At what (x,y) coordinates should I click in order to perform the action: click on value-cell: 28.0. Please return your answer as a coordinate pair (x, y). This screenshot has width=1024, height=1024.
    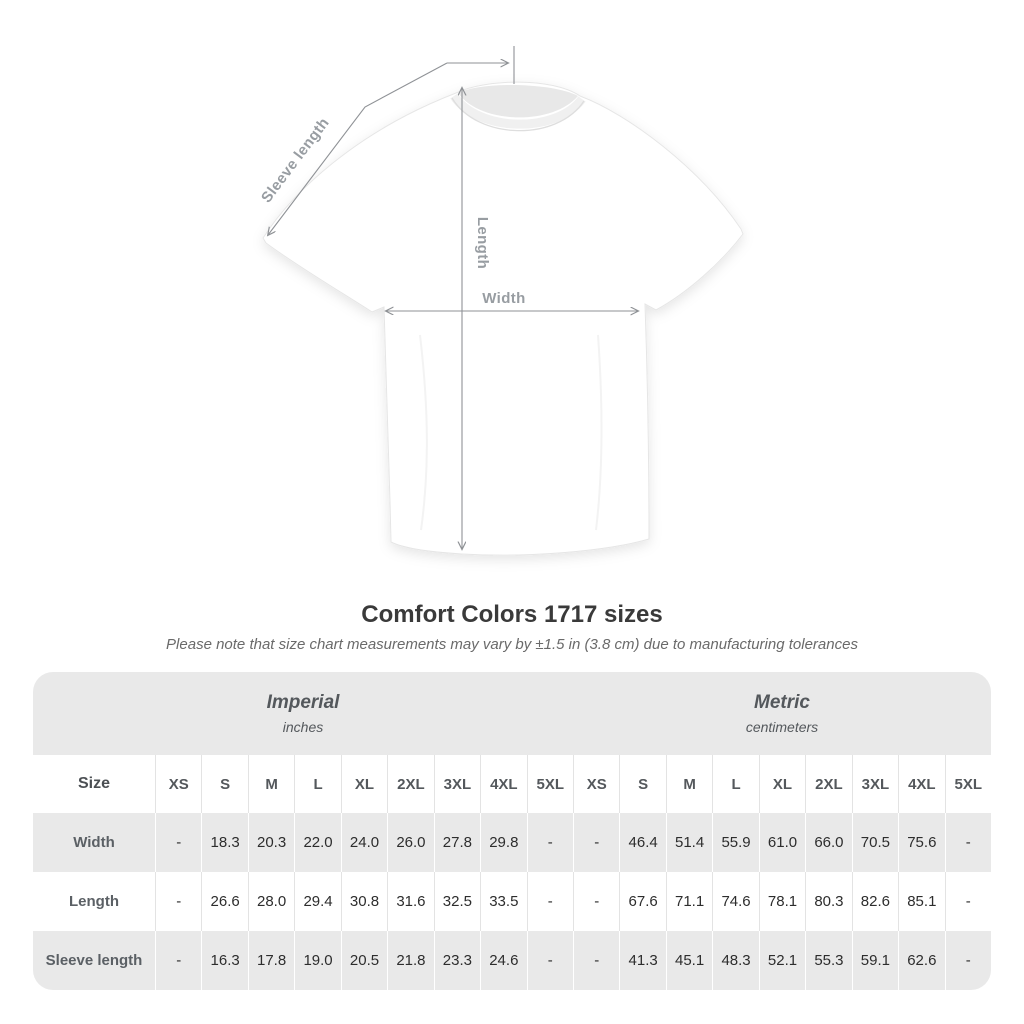
    Looking at the image, I should click on (270, 901).